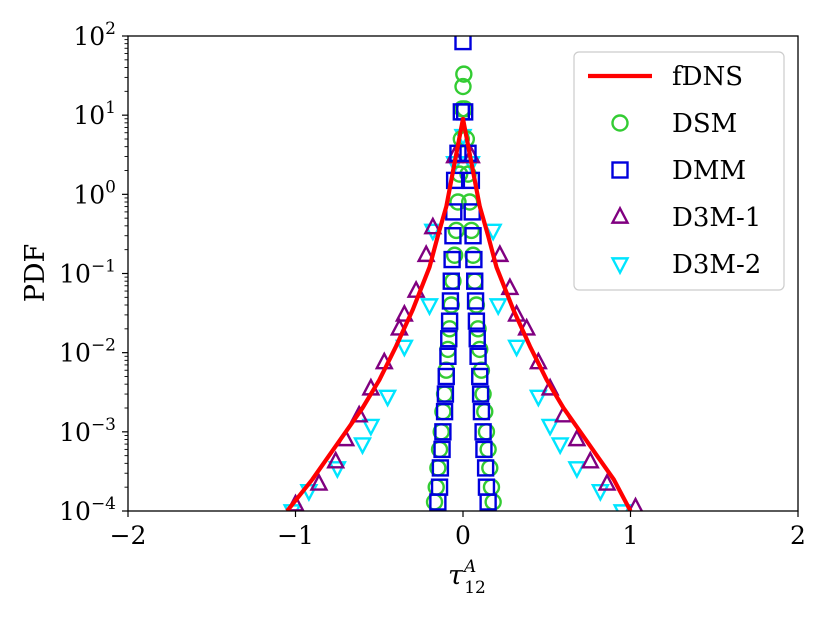  I want to click on legend-label: D3M-1, so click(716, 218).